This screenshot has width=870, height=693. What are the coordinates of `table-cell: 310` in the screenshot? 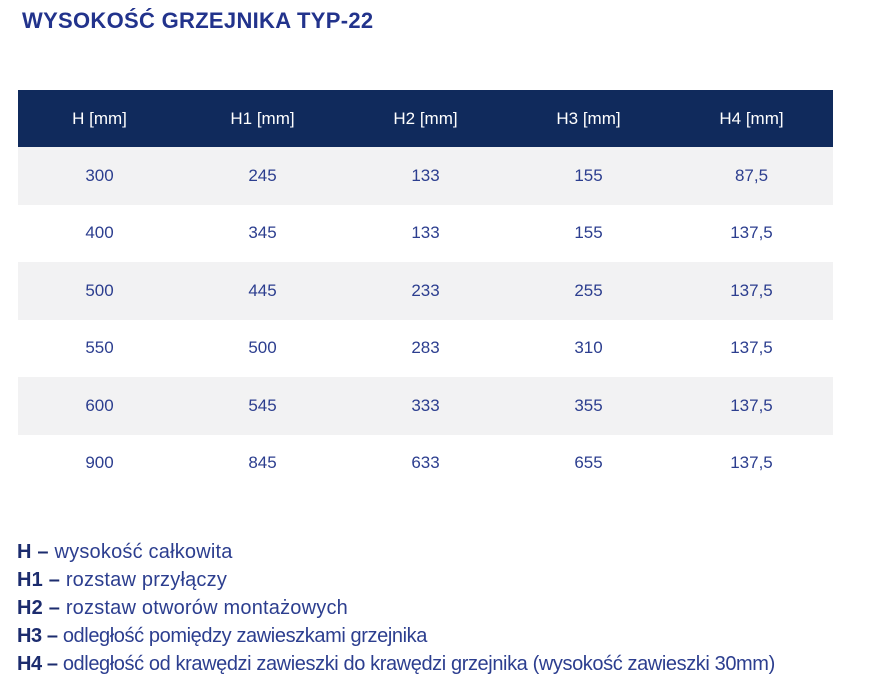 It's located at (588, 348).